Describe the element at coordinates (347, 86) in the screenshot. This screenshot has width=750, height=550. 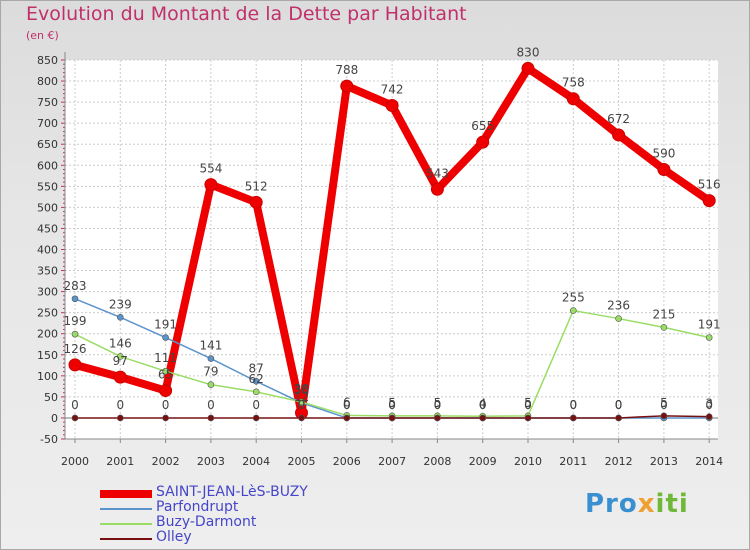
I see `point-saint-jean-2006` at that location.